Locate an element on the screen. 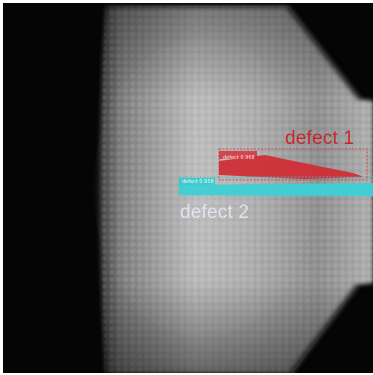  defect-2-box-label: defect 0.958 is located at coordinates (198, 182).